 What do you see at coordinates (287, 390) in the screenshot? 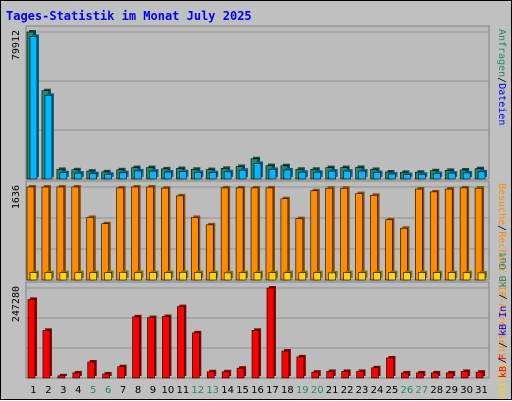
I see `x-tick-label-day-18: 18` at bounding box center [287, 390].